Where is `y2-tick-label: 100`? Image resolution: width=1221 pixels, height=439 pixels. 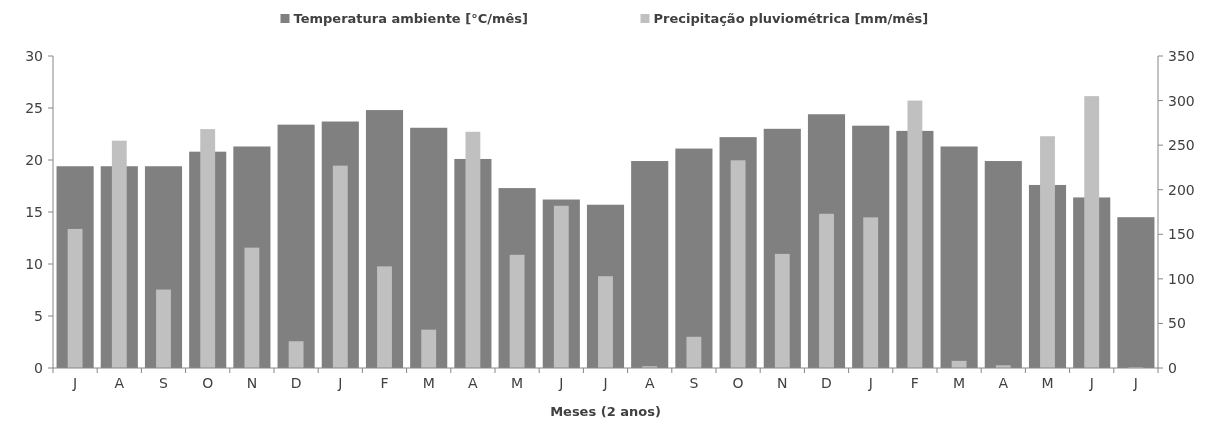 y2-tick-label: 100 is located at coordinates (1181, 278).